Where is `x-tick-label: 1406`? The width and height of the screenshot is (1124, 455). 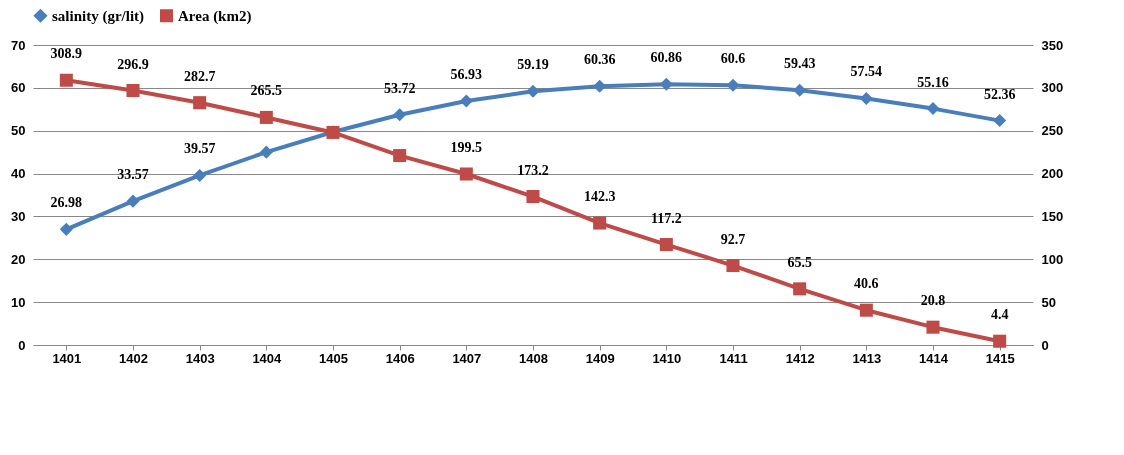
x-tick-label: 1406 is located at coordinates (400, 358).